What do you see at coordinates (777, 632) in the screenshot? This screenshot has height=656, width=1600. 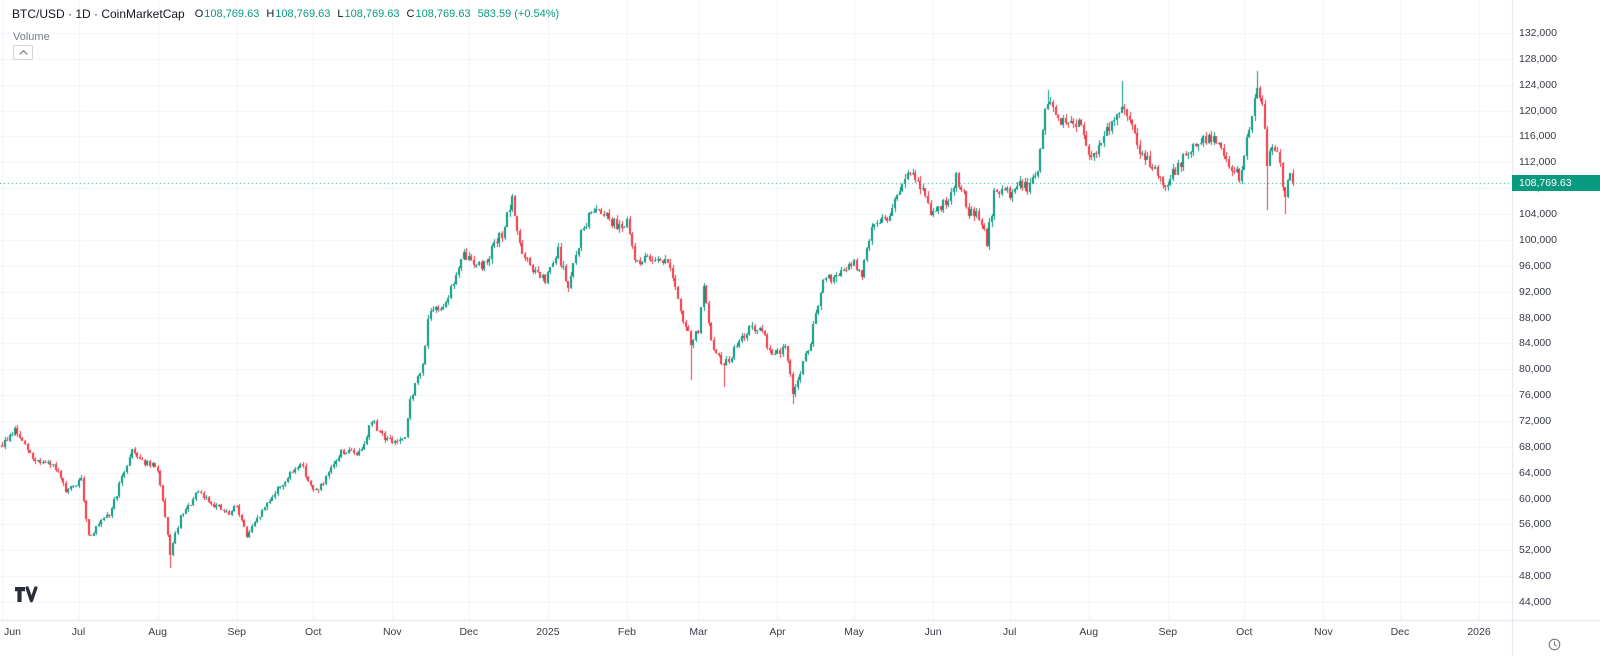 I see `time-axis-label: Apr` at bounding box center [777, 632].